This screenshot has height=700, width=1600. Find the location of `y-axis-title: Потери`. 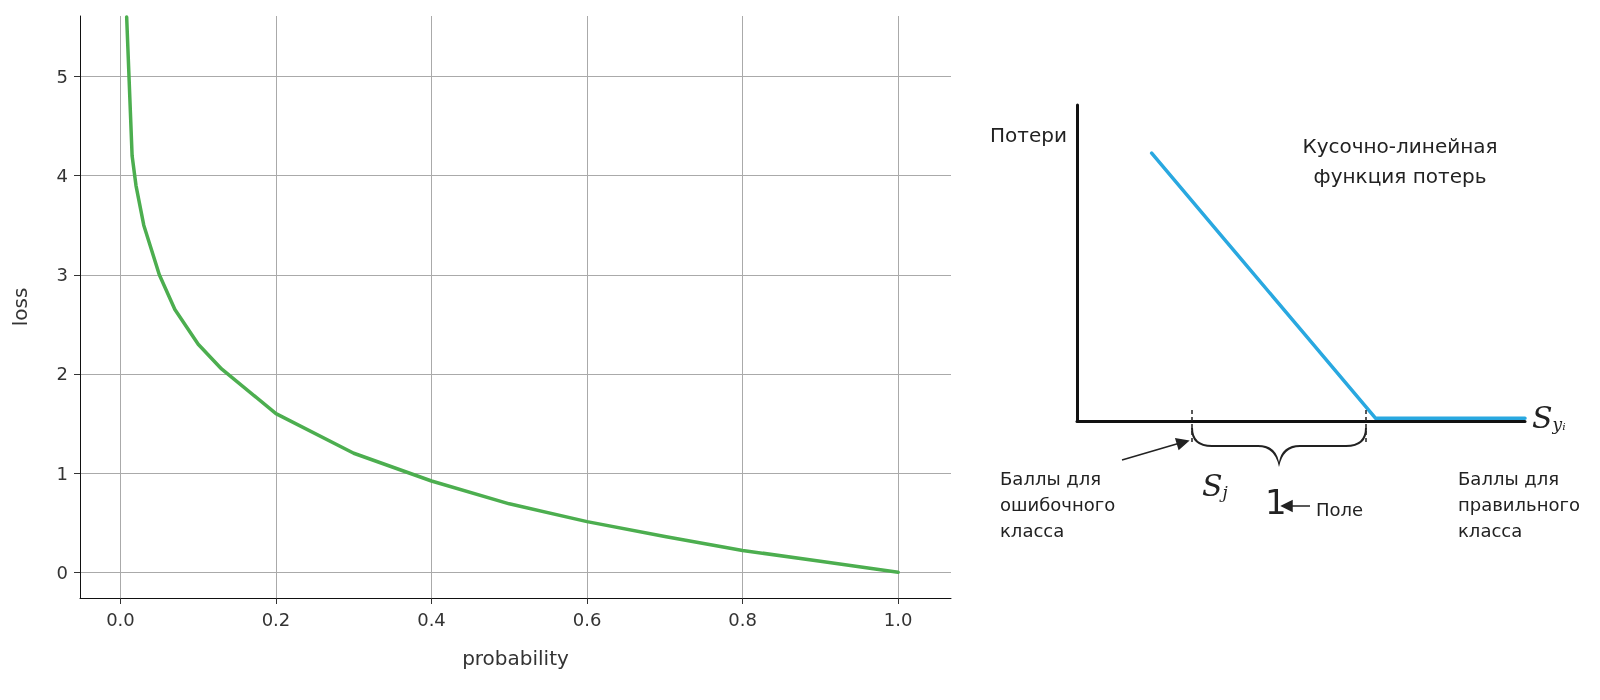

y-axis-title: Потери is located at coordinates (1028, 135).